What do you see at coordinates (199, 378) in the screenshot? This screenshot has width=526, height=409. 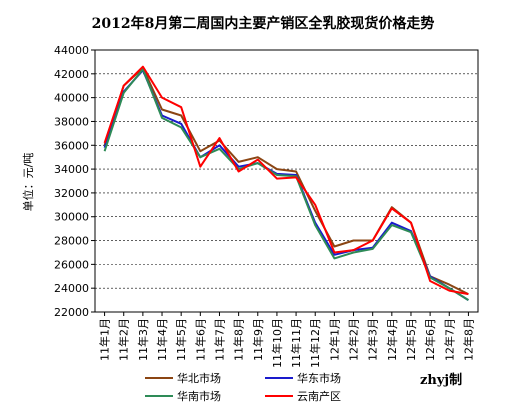 I see `legend-label: 华北市场` at bounding box center [199, 378].